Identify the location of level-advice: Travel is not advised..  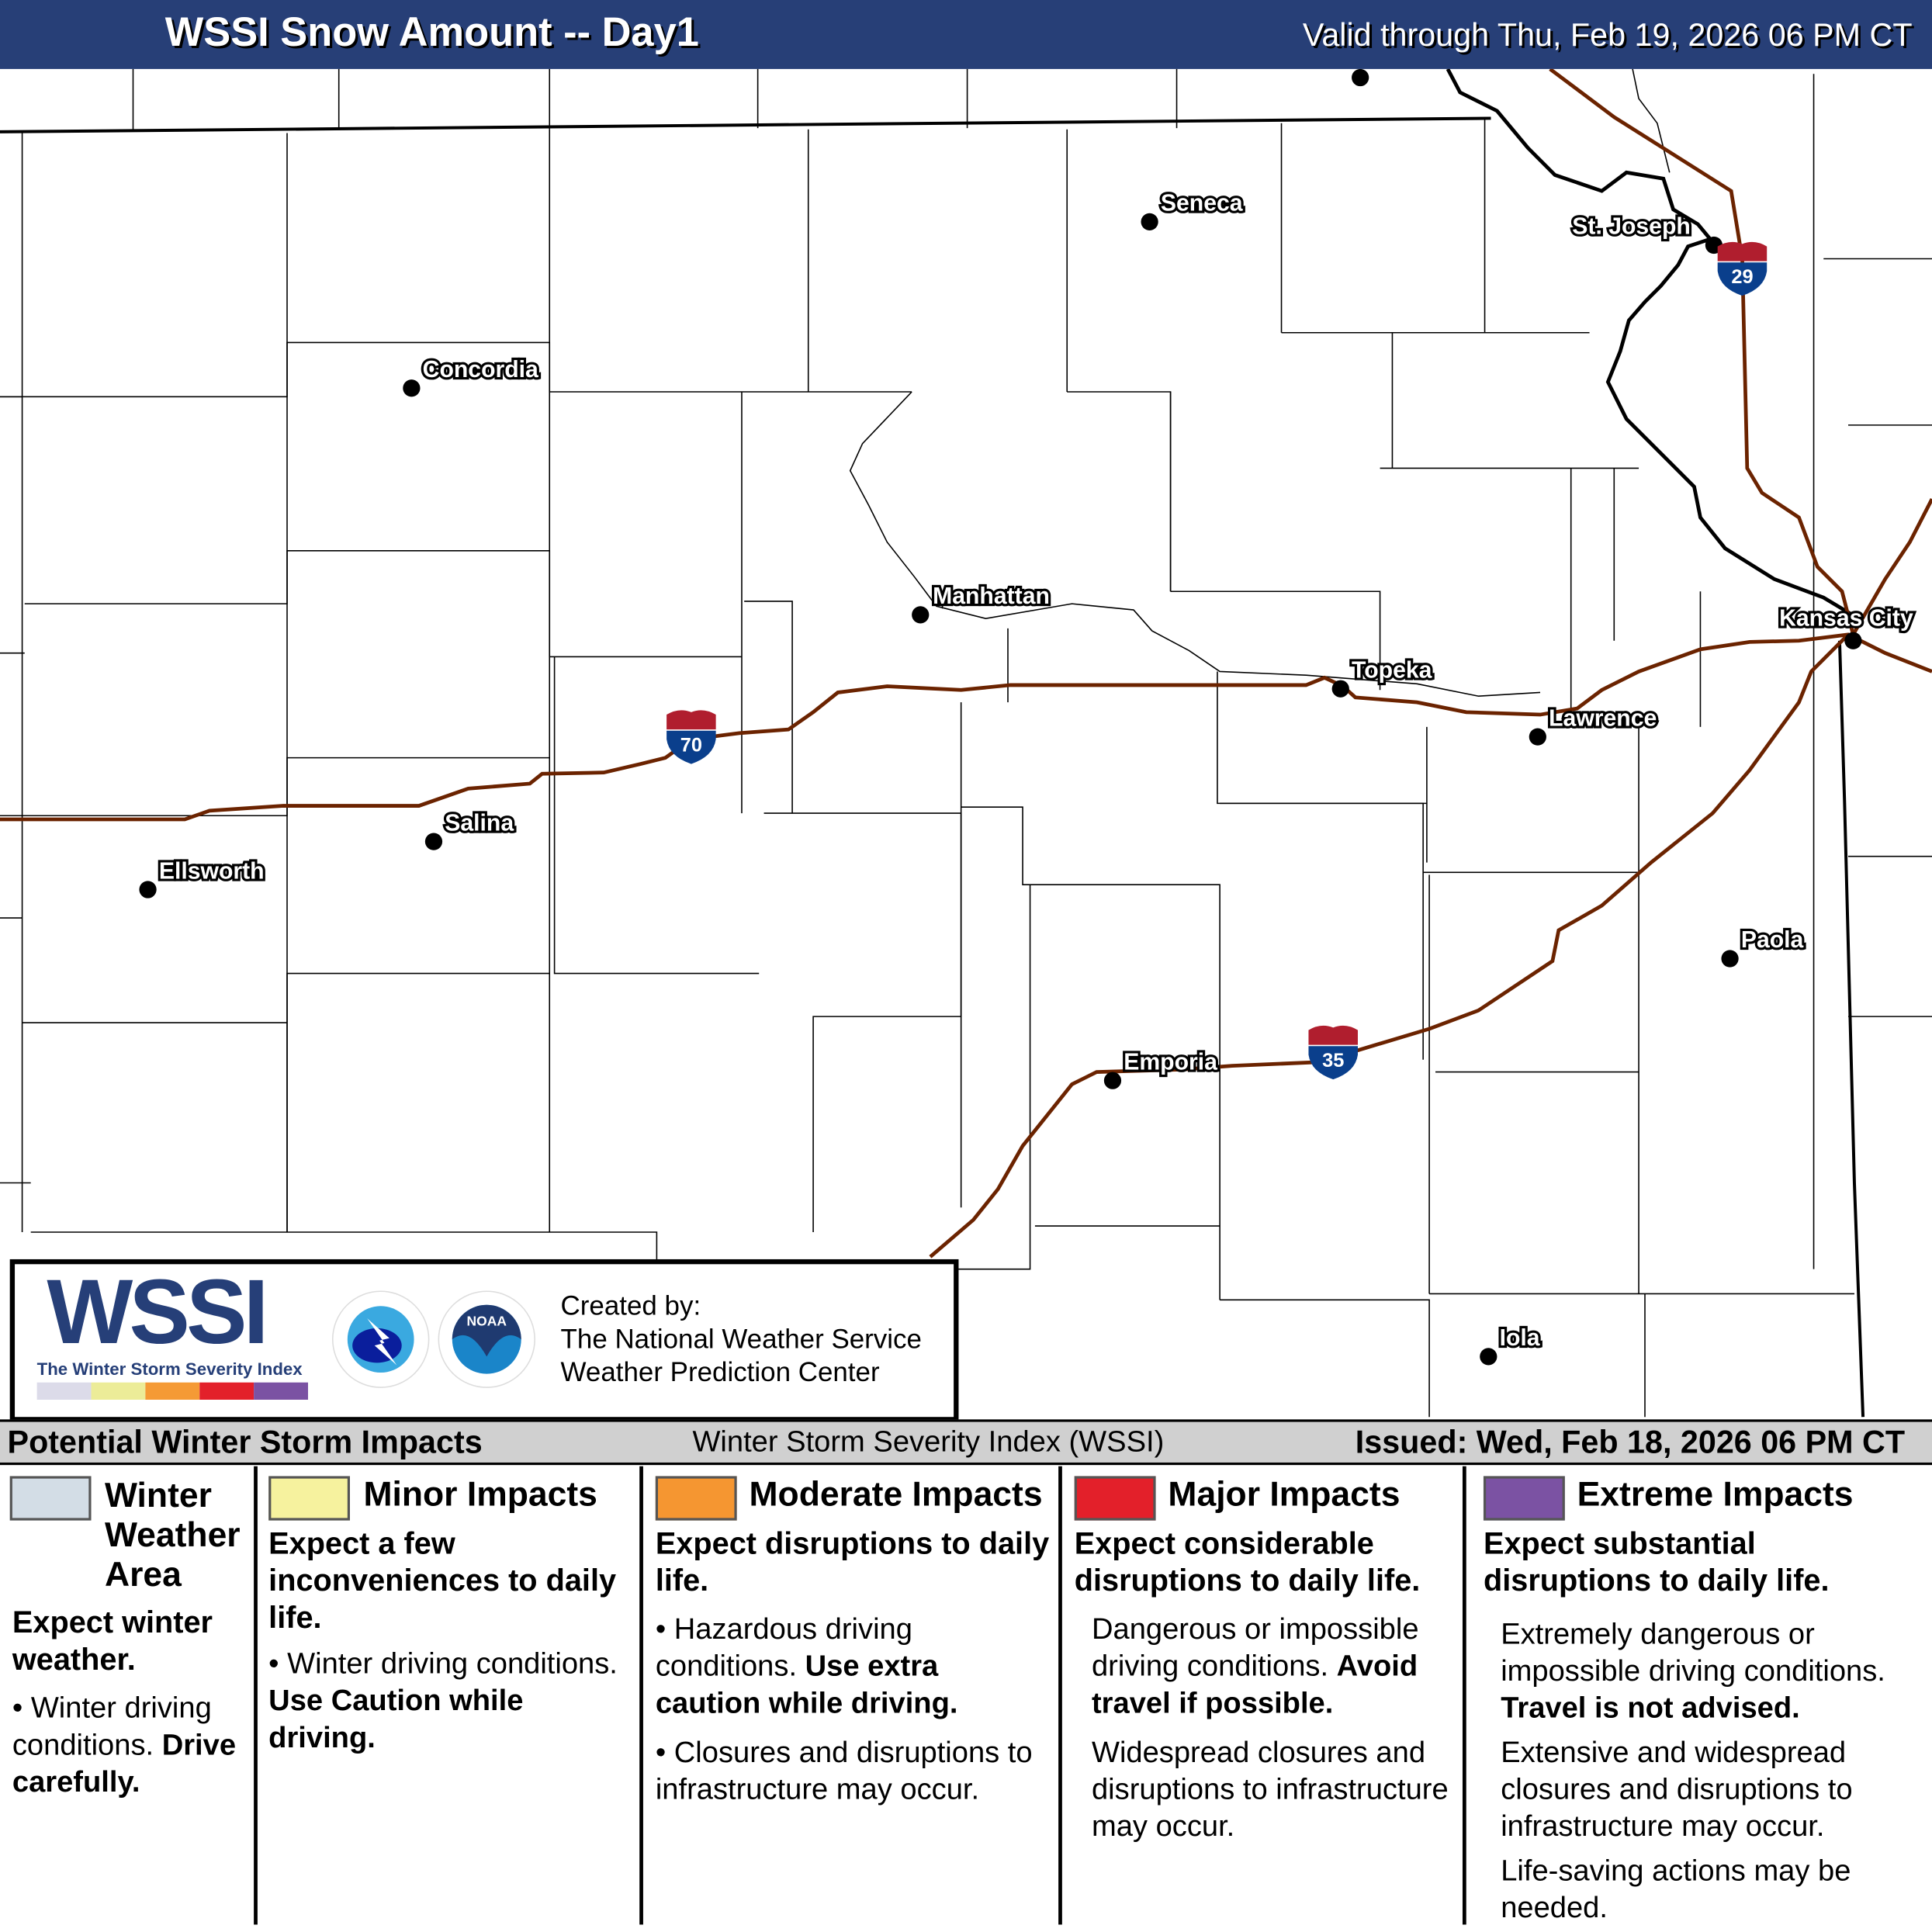
(1650, 1708).